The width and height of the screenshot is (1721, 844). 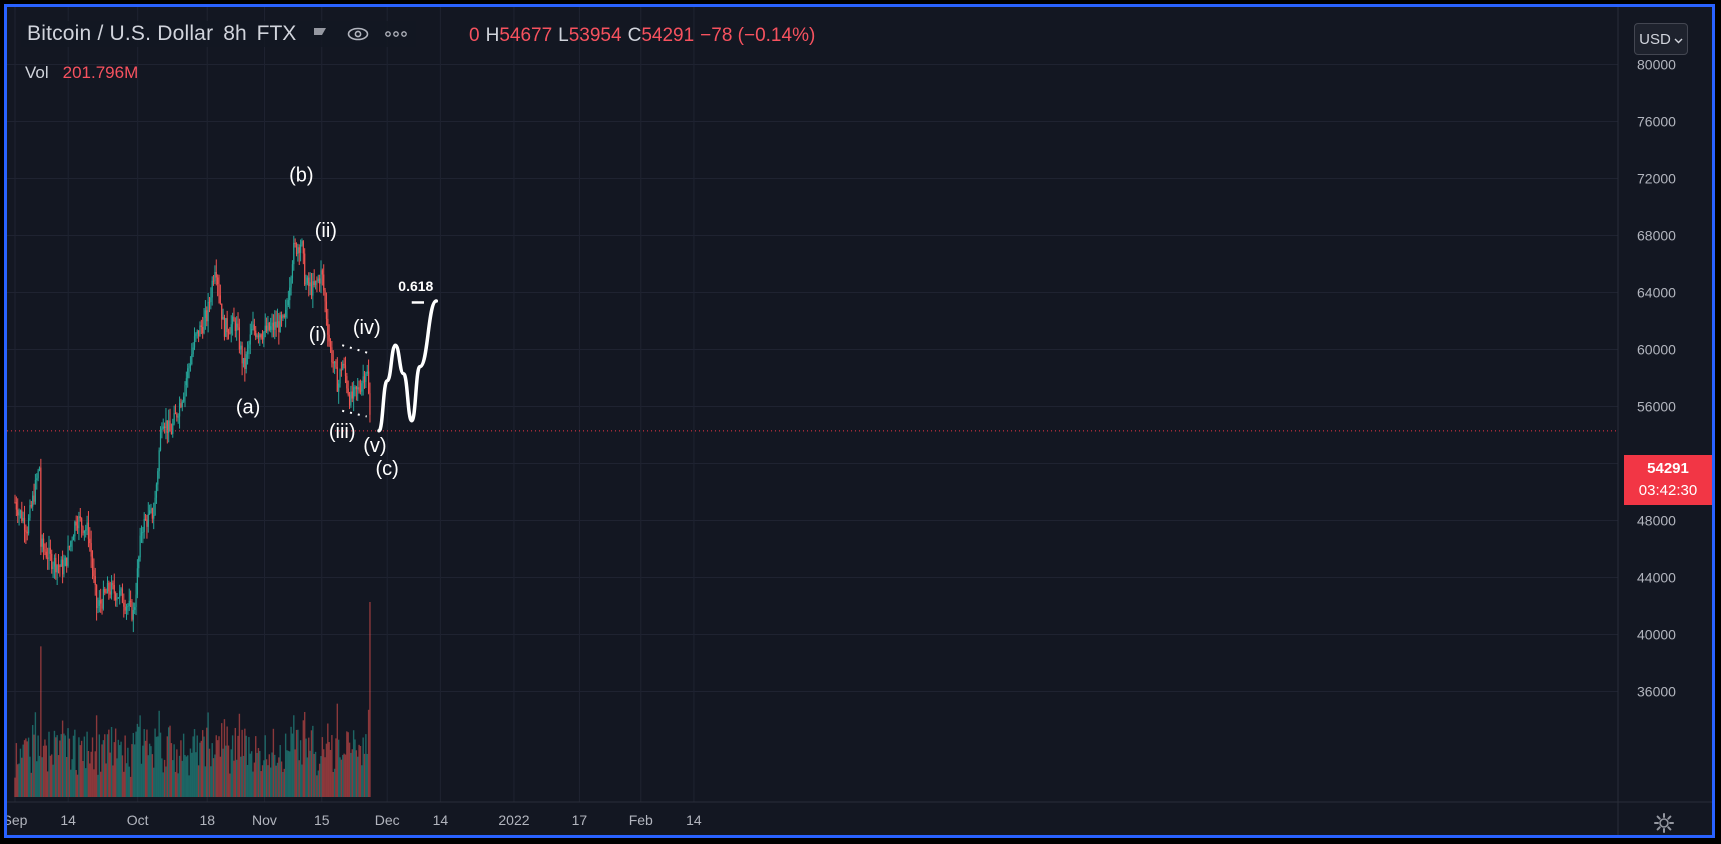 I want to click on time-tick-label: 14, so click(x=694, y=820).